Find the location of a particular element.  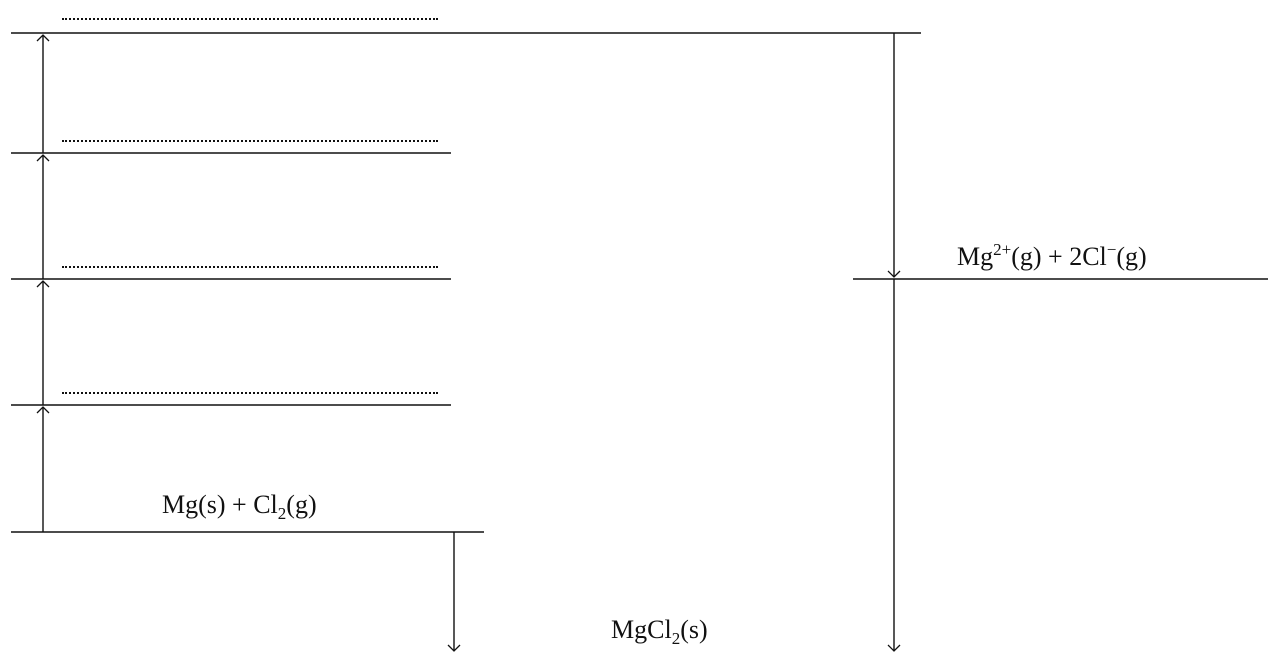

gaseous-ions-label-cl-charge: − is located at coordinates (1111, 249).